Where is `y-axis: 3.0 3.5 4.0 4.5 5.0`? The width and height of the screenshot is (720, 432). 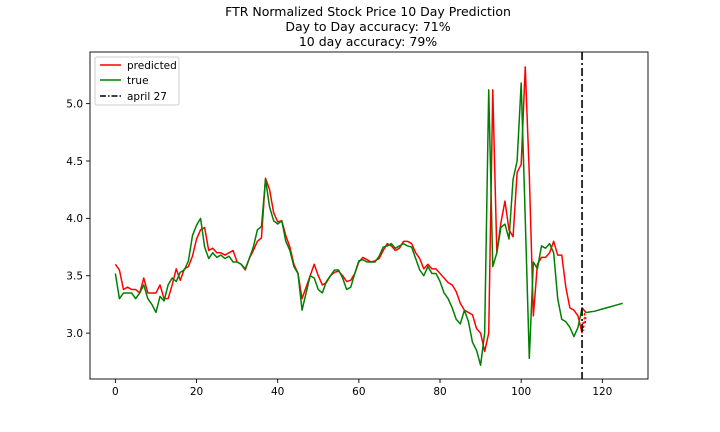
y-axis: 3.0 3.5 4.0 4.5 5.0 is located at coordinates (78, 219).